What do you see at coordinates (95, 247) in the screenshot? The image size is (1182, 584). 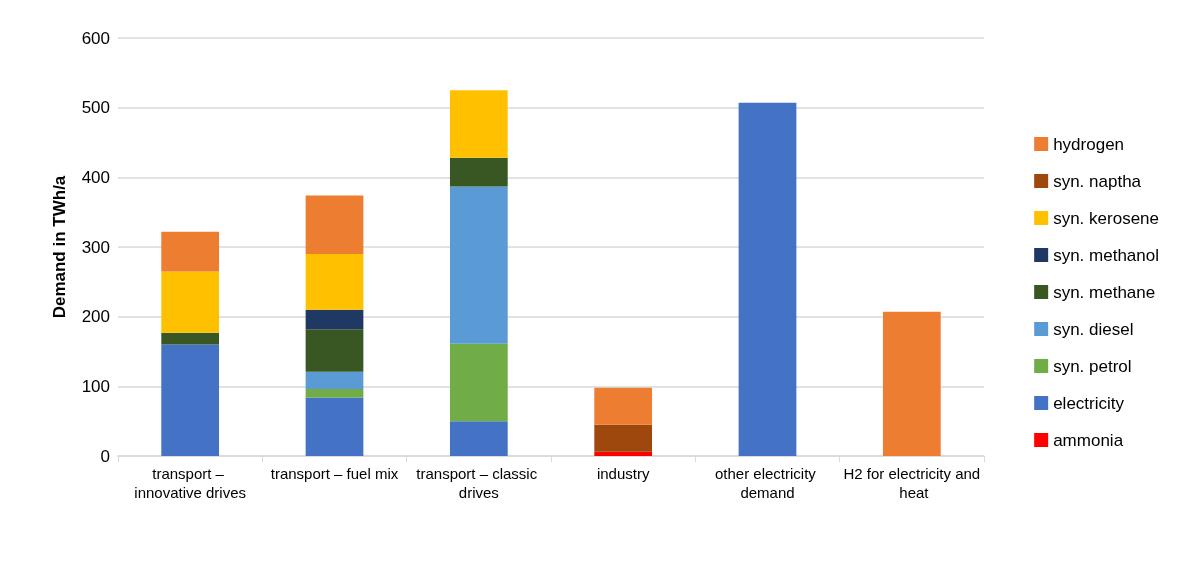 I see `y-tick-label: 300` at bounding box center [95, 247].